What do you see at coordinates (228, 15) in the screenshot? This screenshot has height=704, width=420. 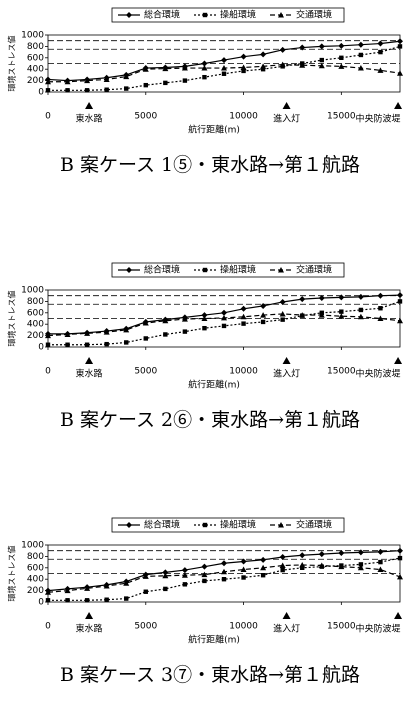 I see `legend-box` at bounding box center [228, 15].